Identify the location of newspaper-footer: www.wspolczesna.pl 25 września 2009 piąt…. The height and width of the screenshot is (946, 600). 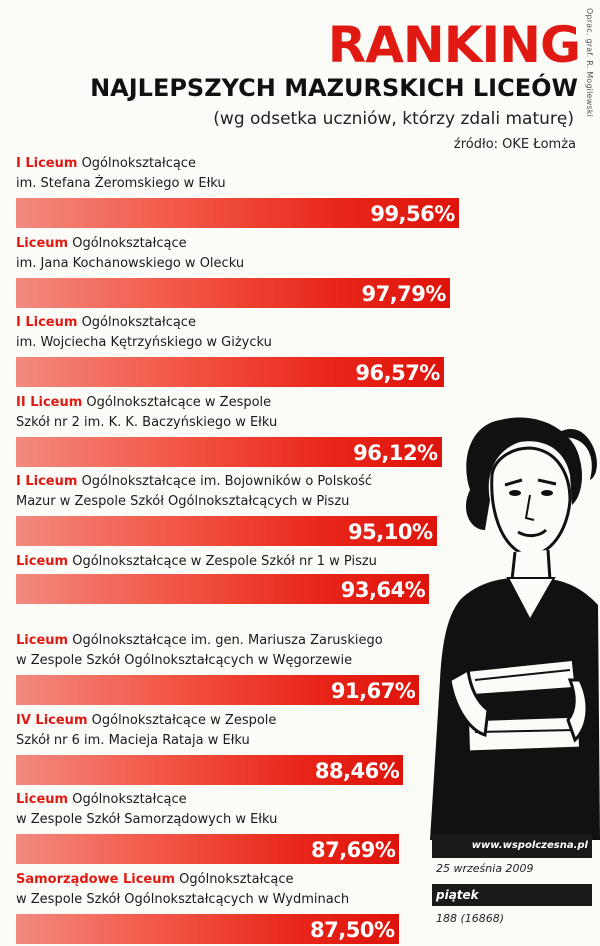
(516, 884).